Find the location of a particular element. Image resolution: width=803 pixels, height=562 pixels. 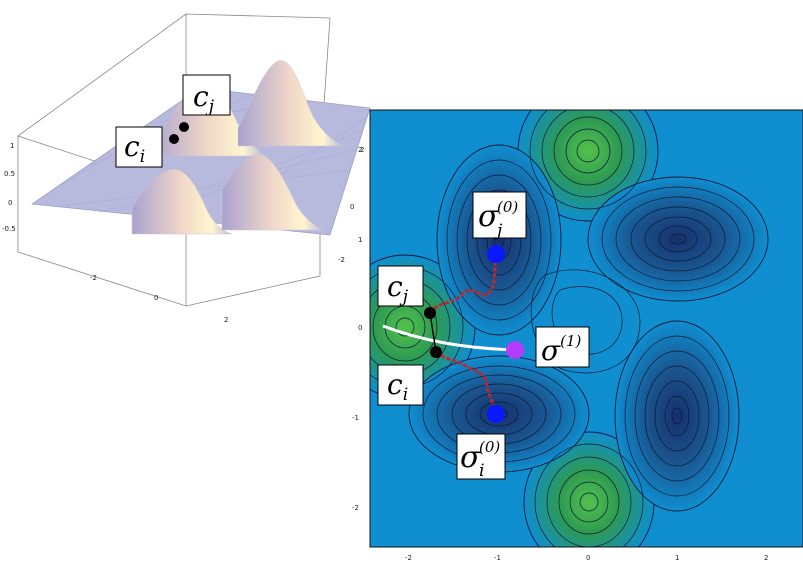

x-tick: -1 is located at coordinates (497, 558).